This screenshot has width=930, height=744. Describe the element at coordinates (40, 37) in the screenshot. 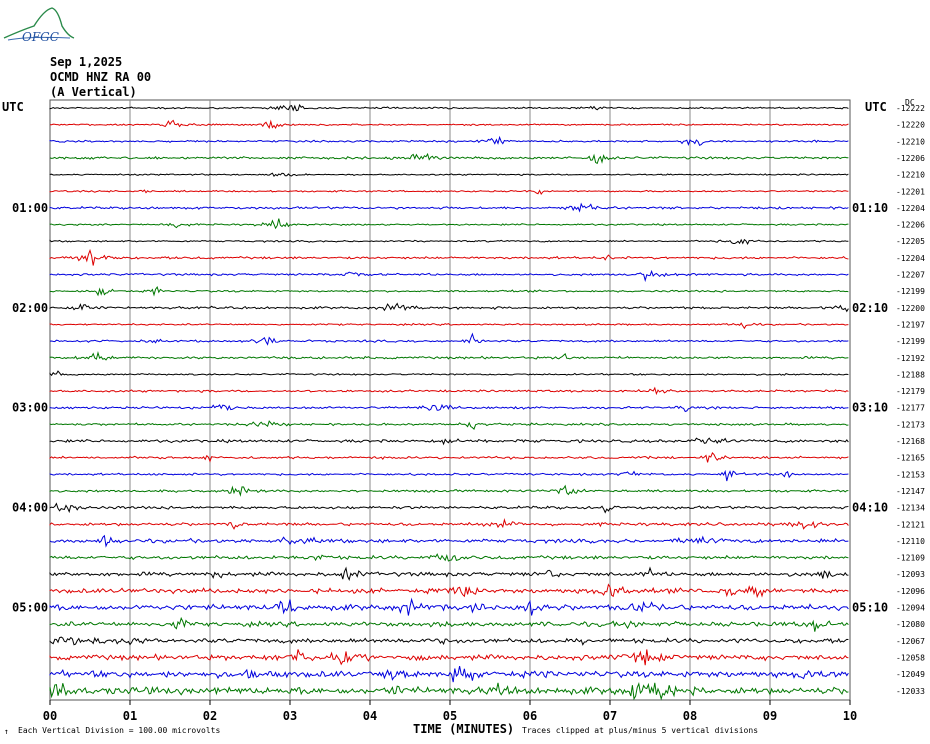

I see `logo-text: OFGC` at that location.